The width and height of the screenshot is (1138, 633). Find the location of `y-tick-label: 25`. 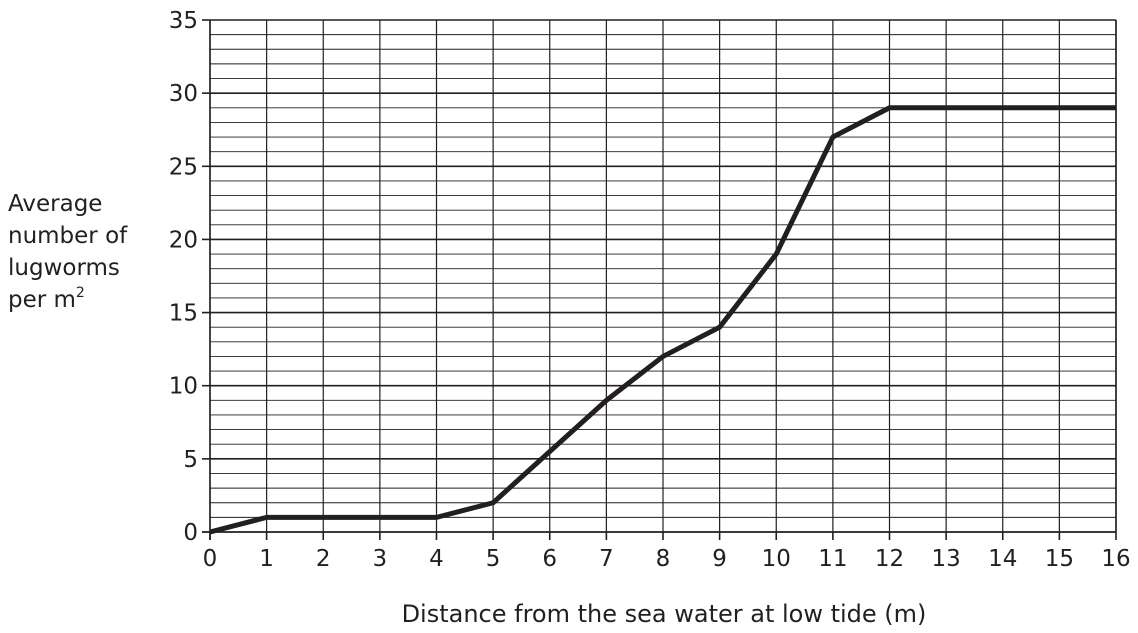

y-tick-label: 25 is located at coordinates (183, 167).